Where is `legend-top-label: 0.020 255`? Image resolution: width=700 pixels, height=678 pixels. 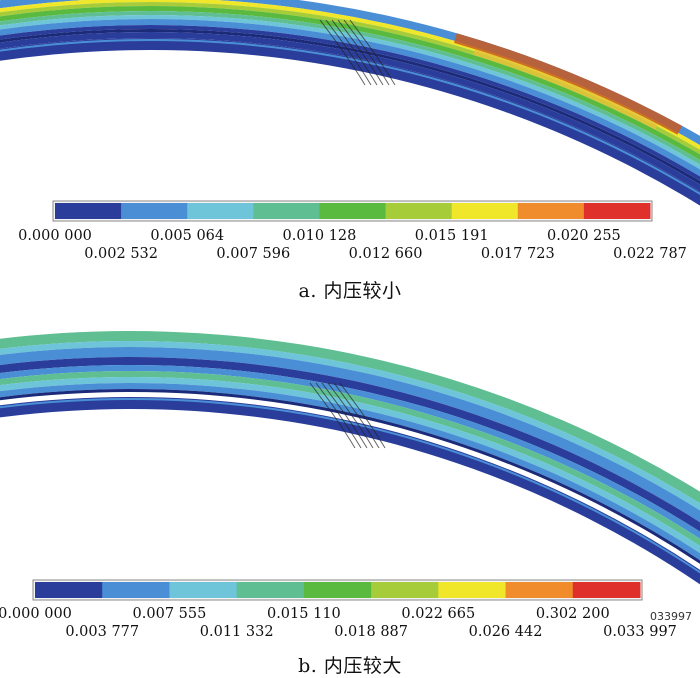
legend-top-label: 0.020 255 is located at coordinates (583, 236).